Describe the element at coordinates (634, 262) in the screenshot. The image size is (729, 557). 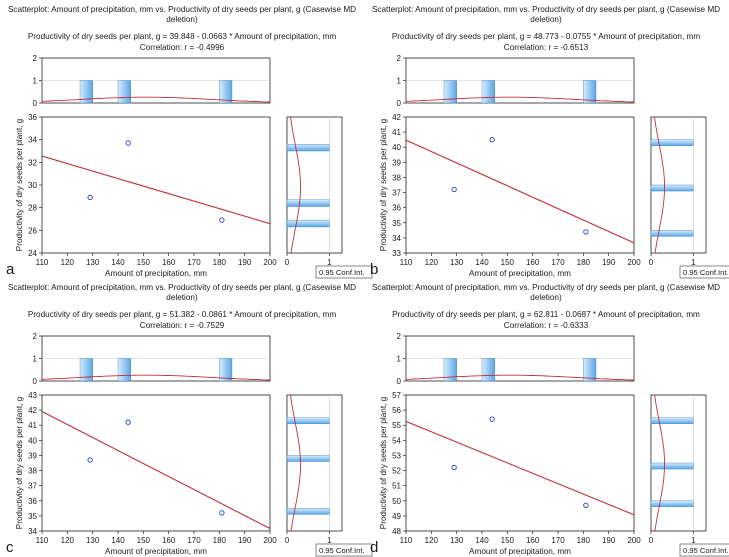
I see `x-tick-label: 200` at that location.